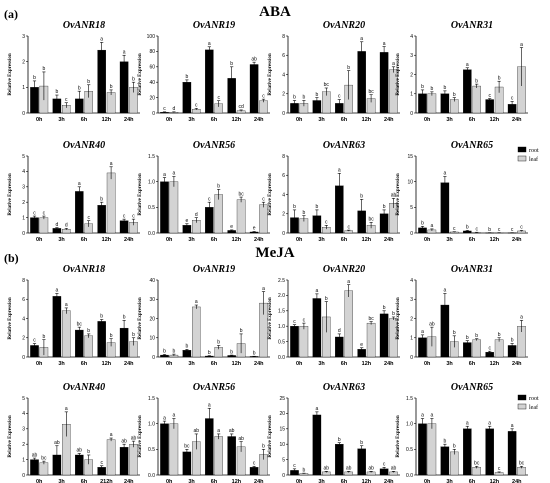  Describe the element at coordinates (151, 399) in the screenshot. I see `y-tick-label: 1.5` at that location.